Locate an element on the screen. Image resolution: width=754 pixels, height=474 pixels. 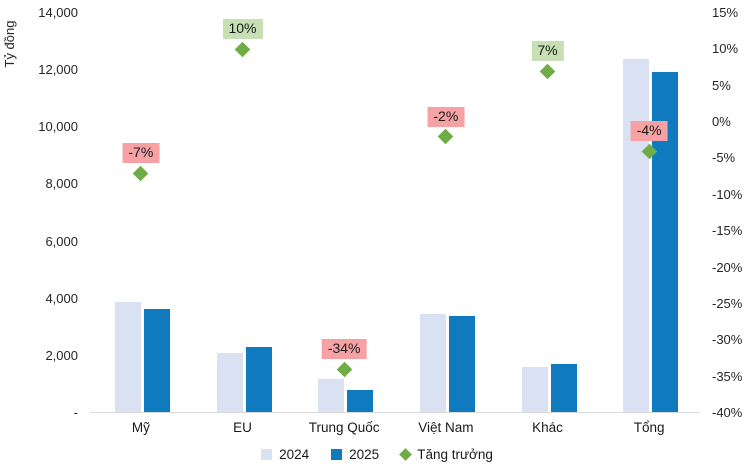
right-axis-tick-label: 5% is located at coordinates (721, 85).